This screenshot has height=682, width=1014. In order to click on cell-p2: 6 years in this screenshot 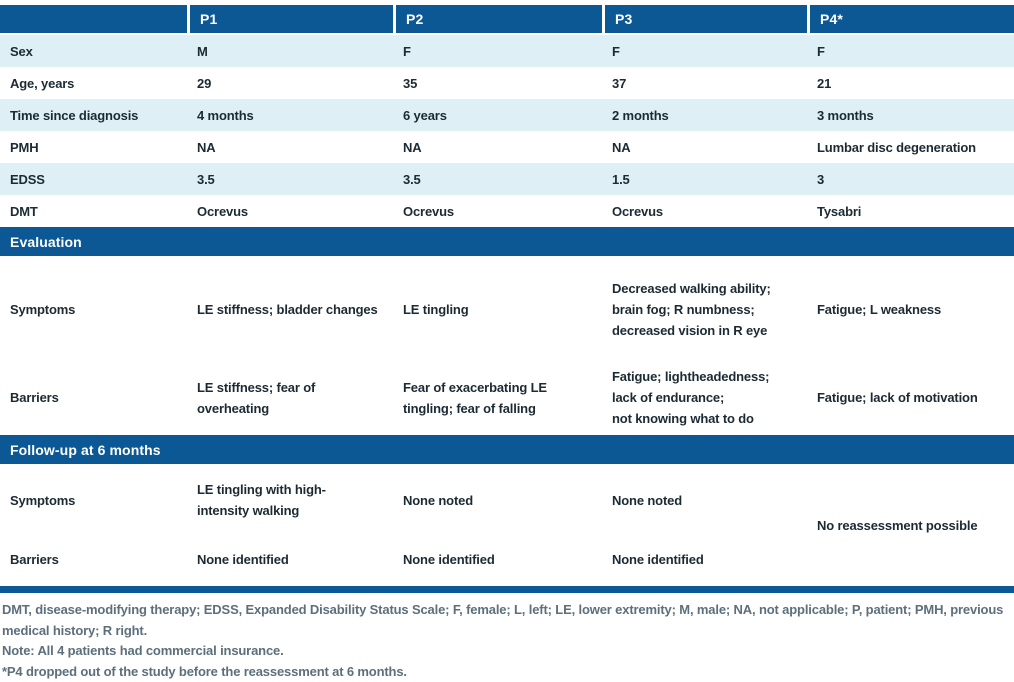, I will do `click(497, 115)`.